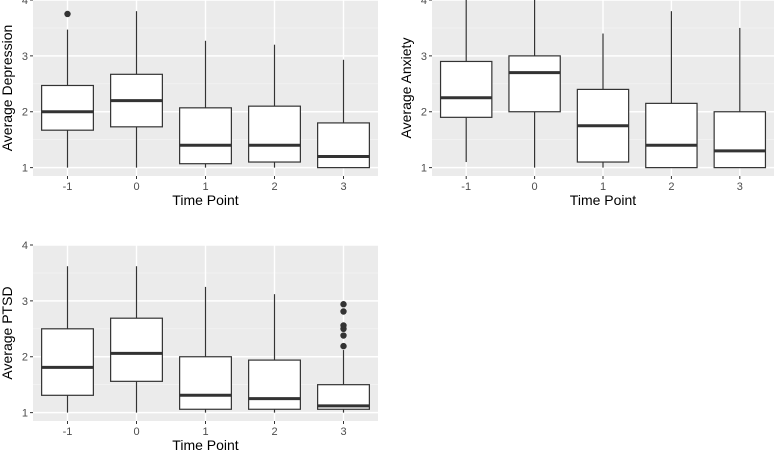 This screenshot has height=452, width=774. I want to click on y-axis-title: Average Anxiety, so click(406, 88).